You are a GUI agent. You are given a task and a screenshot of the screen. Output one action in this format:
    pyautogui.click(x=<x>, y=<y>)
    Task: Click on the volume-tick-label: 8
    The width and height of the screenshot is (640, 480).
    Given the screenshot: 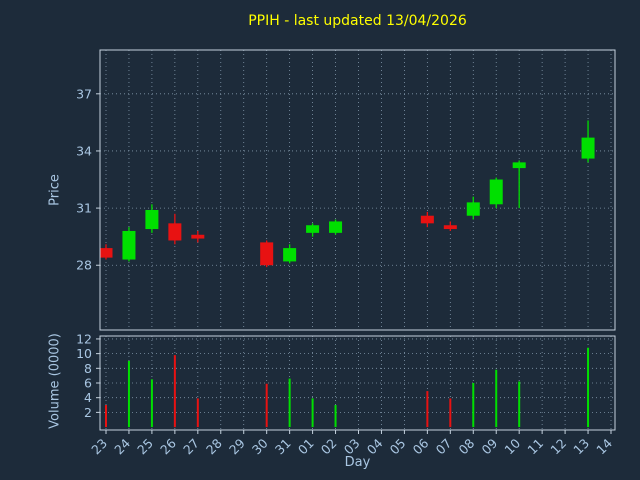 What is the action you would take?
    pyautogui.click(x=88, y=368)
    